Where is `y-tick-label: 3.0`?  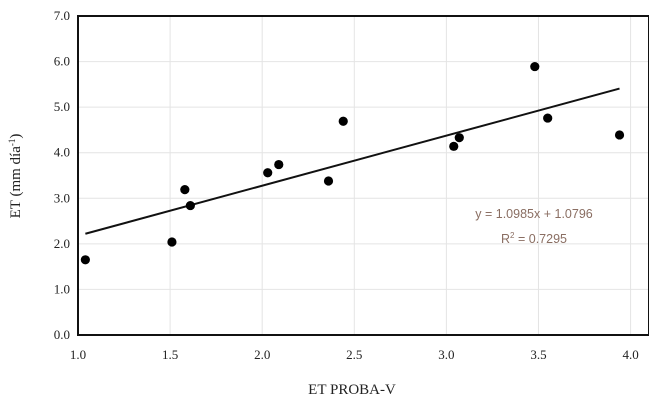 y-tick-label: 3.0 is located at coordinates (62, 197).